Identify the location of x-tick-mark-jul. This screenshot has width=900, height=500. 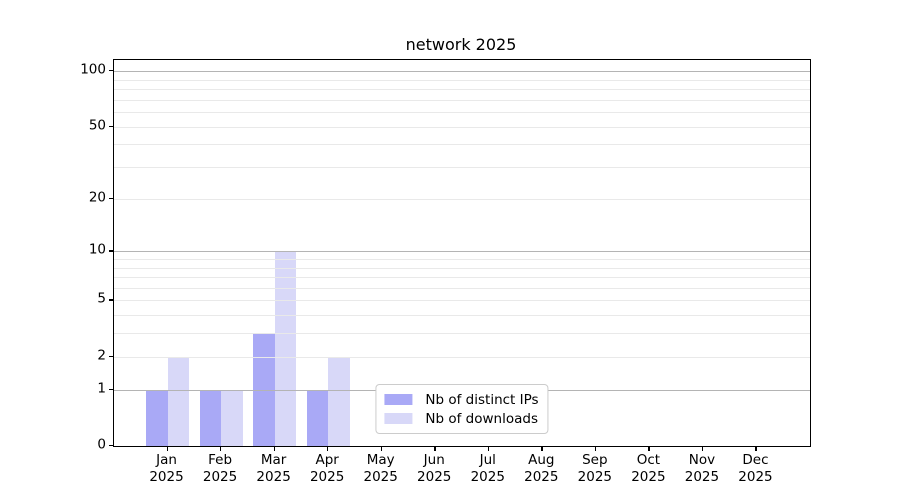
(488, 448).